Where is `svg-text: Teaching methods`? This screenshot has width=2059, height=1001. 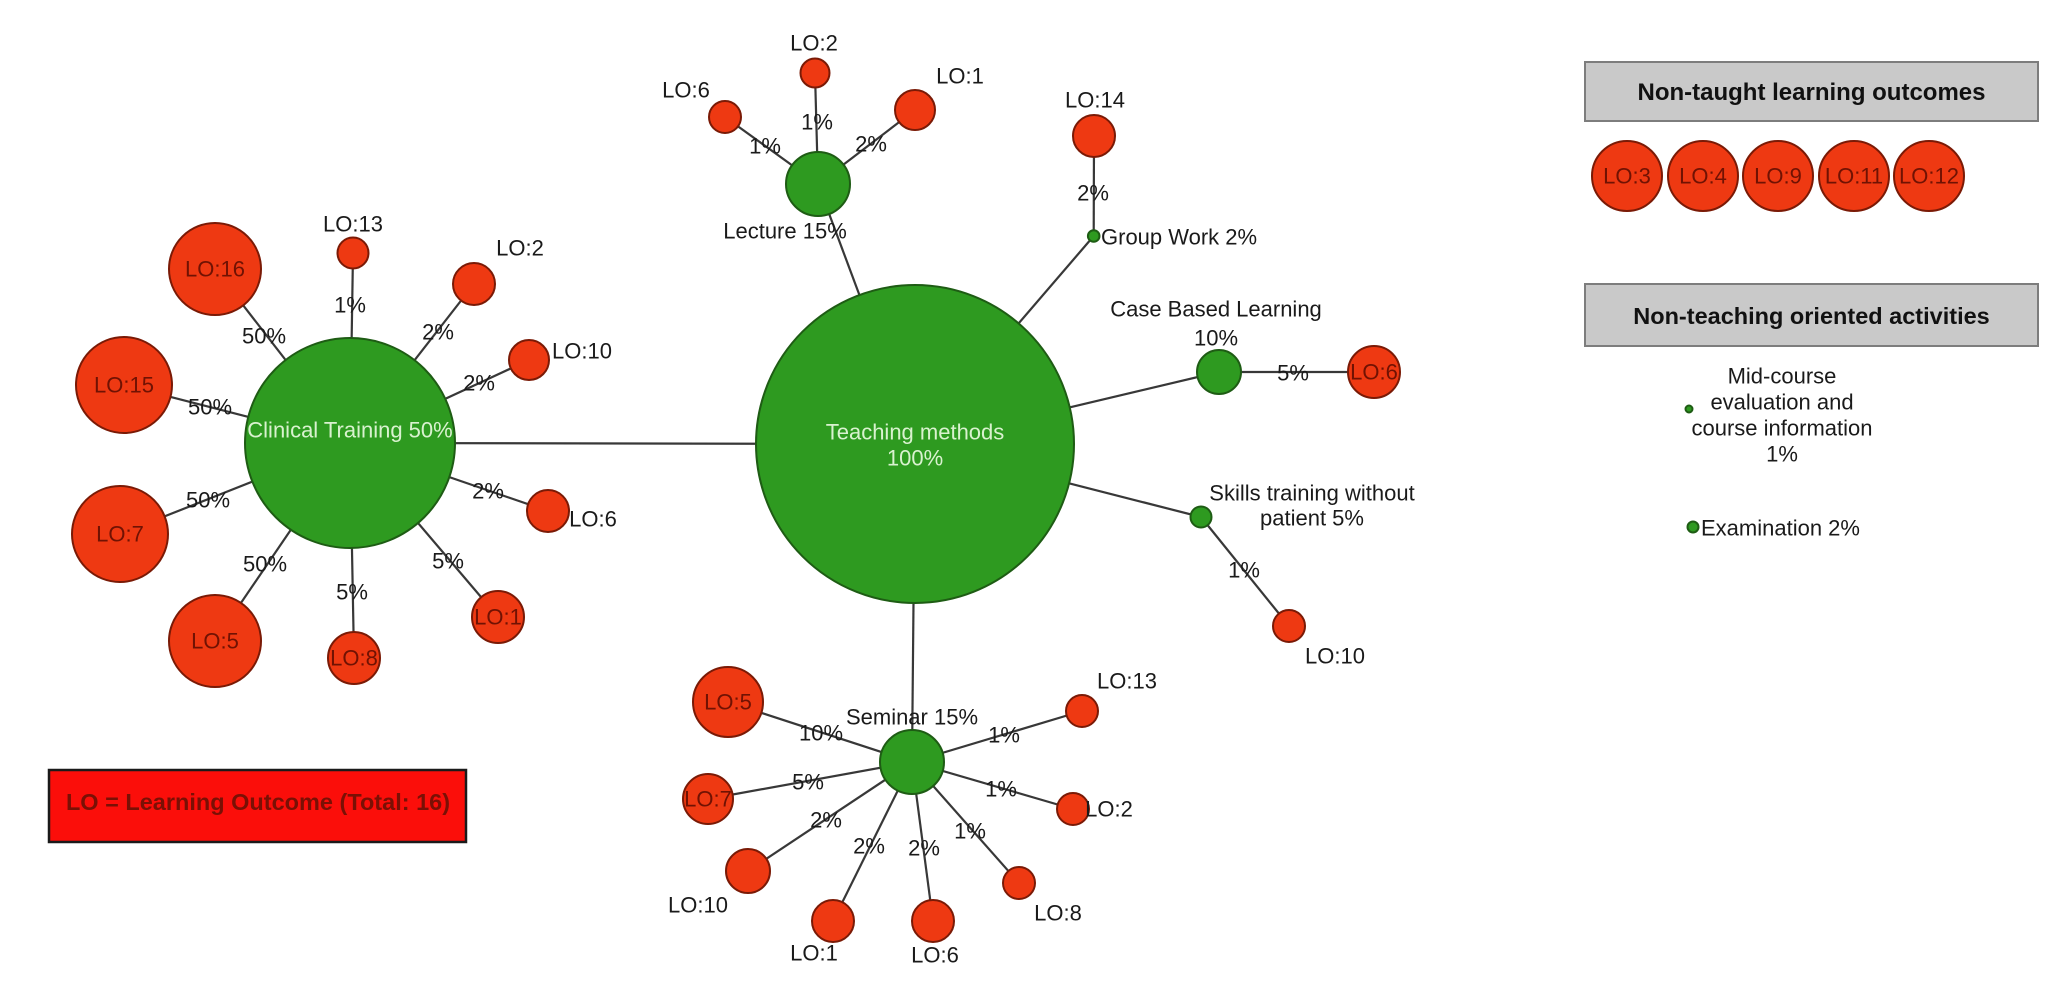 svg-text: Teaching methods is located at coordinates (915, 432).